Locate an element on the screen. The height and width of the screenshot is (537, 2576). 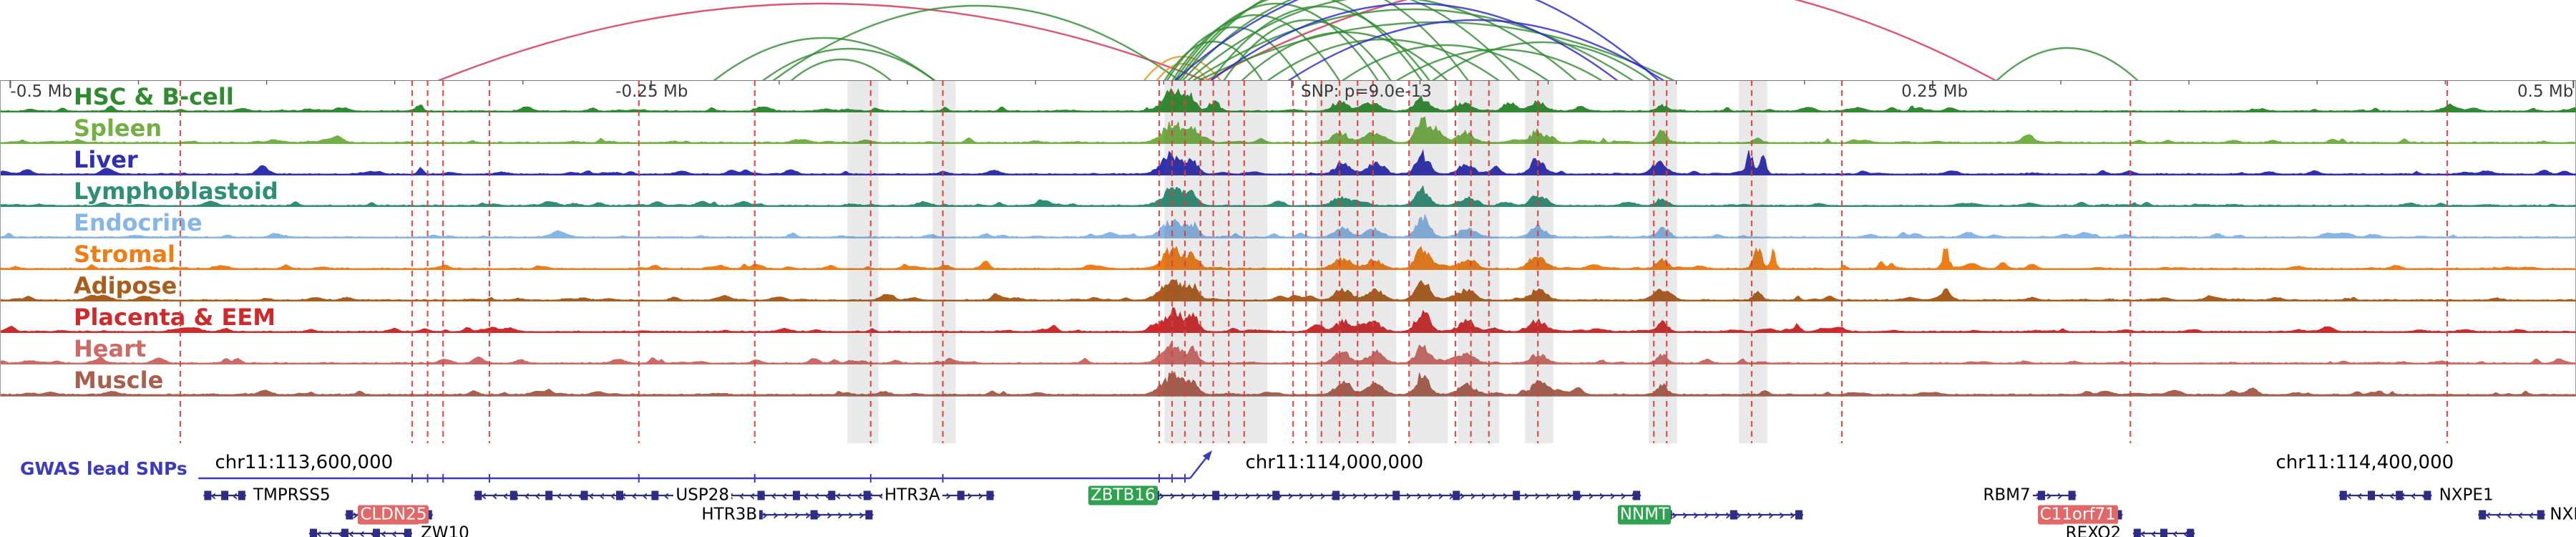
track-label-liver: Liver is located at coordinates (106, 159).